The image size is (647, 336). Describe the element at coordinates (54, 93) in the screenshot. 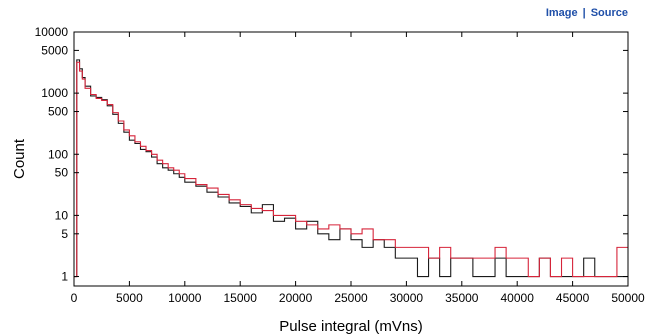

I see `y-tick-label: 1000` at that location.